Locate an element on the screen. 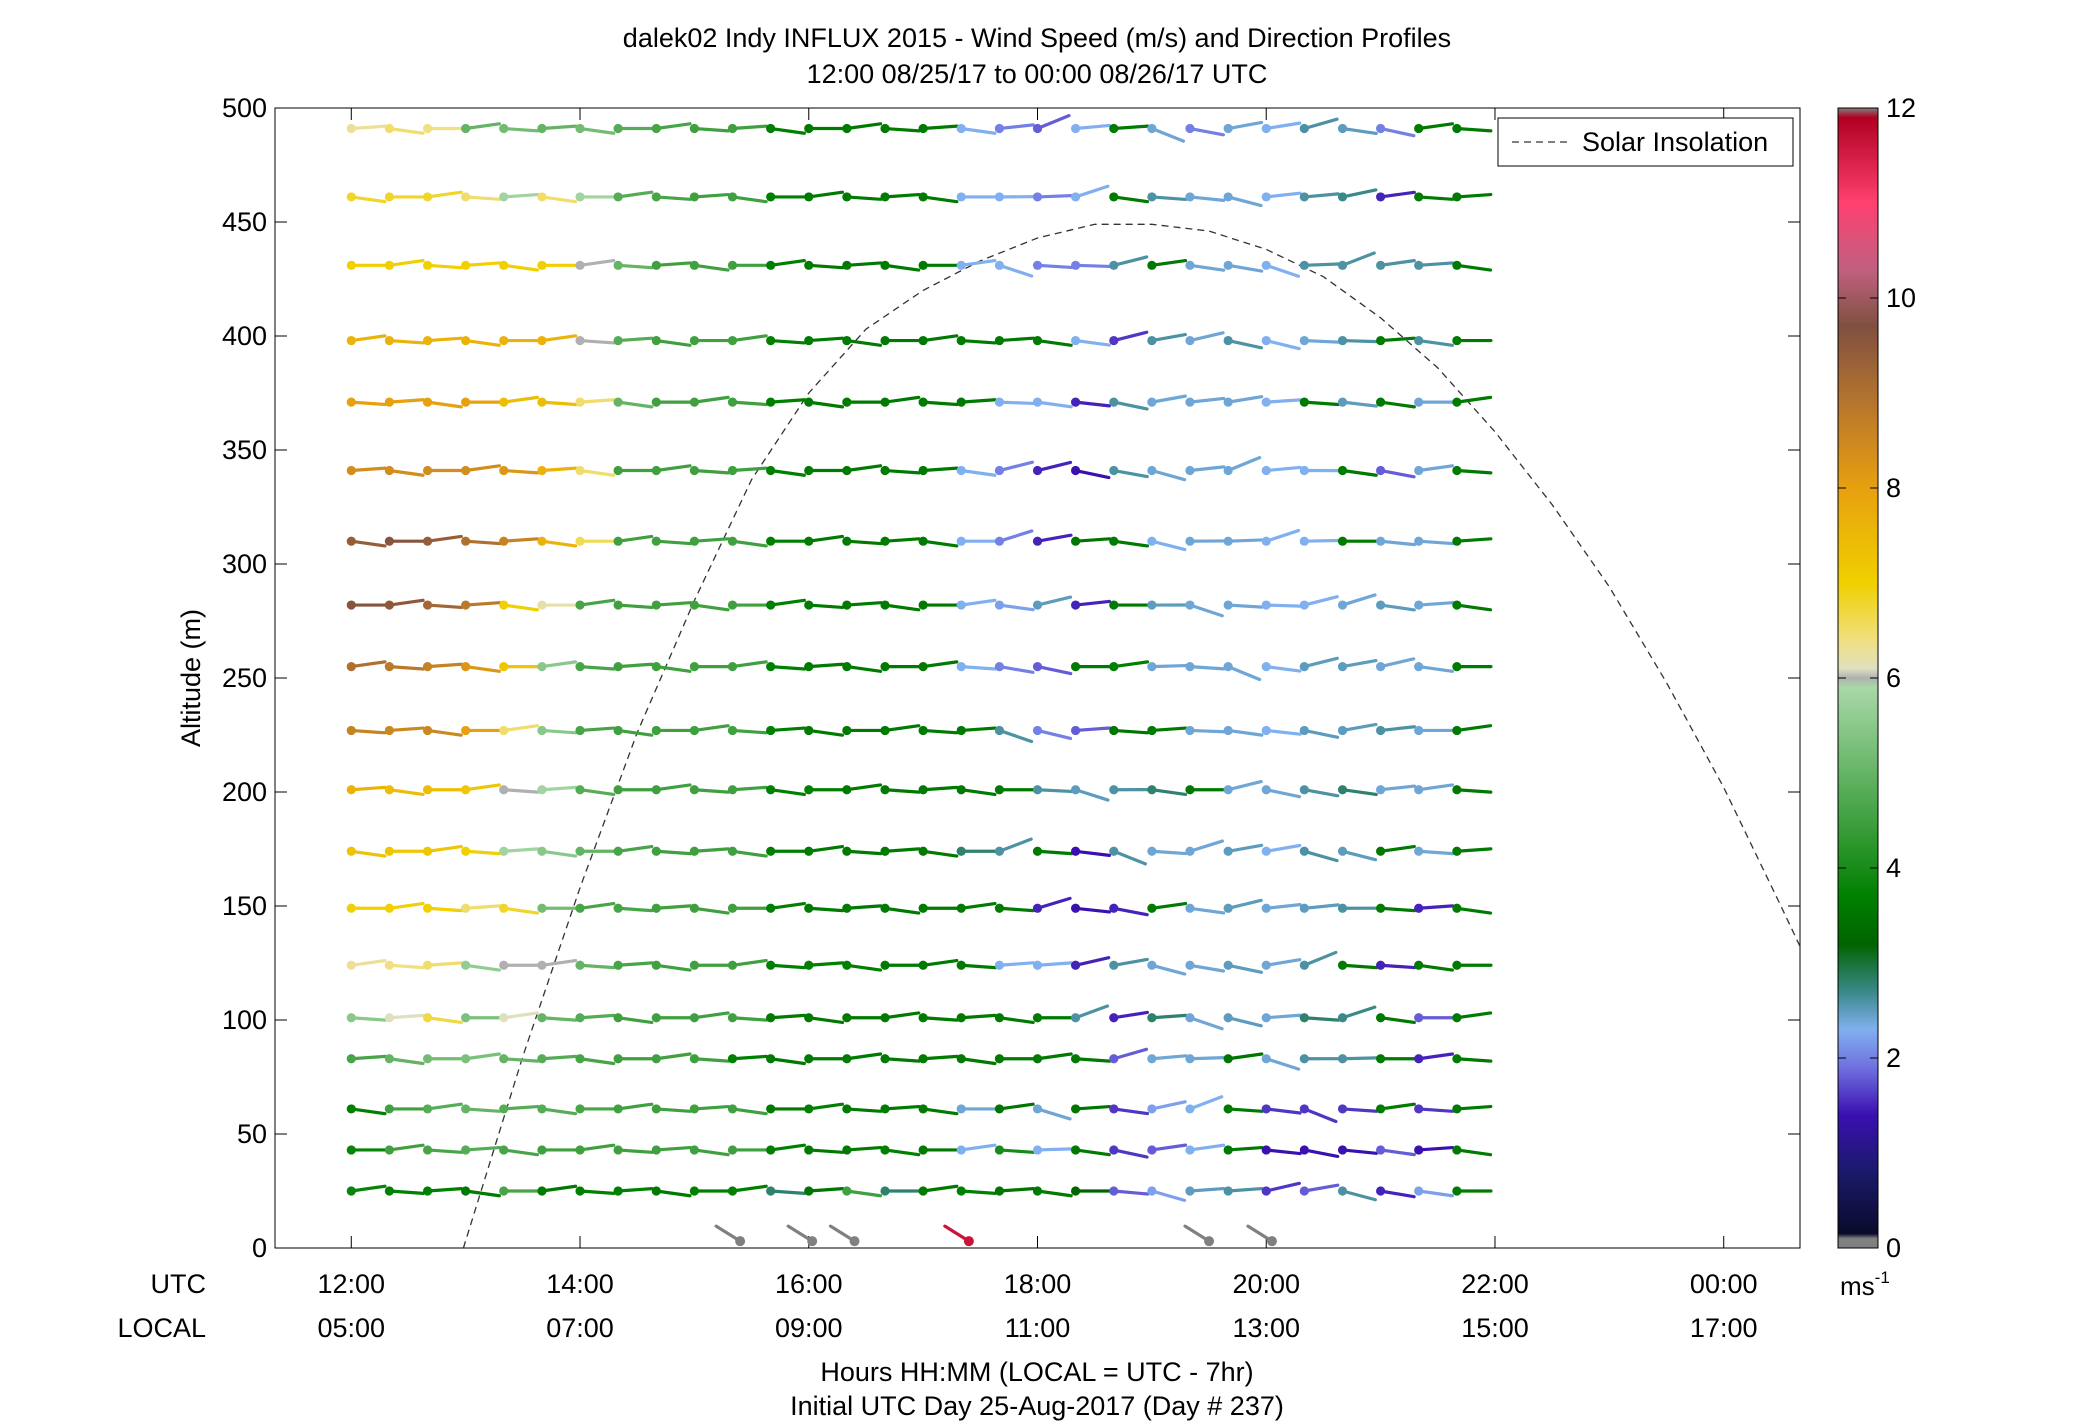  x-tick-label-local: 17:00 is located at coordinates (1724, 1328).